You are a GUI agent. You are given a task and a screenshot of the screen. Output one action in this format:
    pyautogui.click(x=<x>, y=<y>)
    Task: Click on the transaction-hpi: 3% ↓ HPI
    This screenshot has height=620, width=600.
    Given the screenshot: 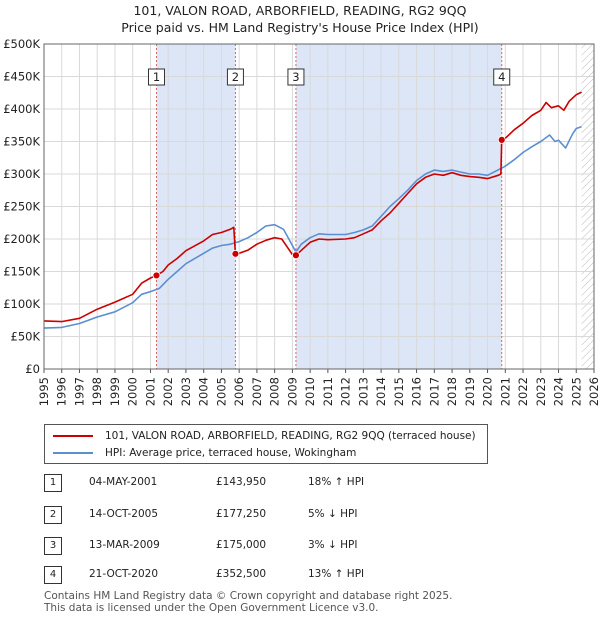 What is the action you would take?
    pyautogui.click(x=333, y=545)
    